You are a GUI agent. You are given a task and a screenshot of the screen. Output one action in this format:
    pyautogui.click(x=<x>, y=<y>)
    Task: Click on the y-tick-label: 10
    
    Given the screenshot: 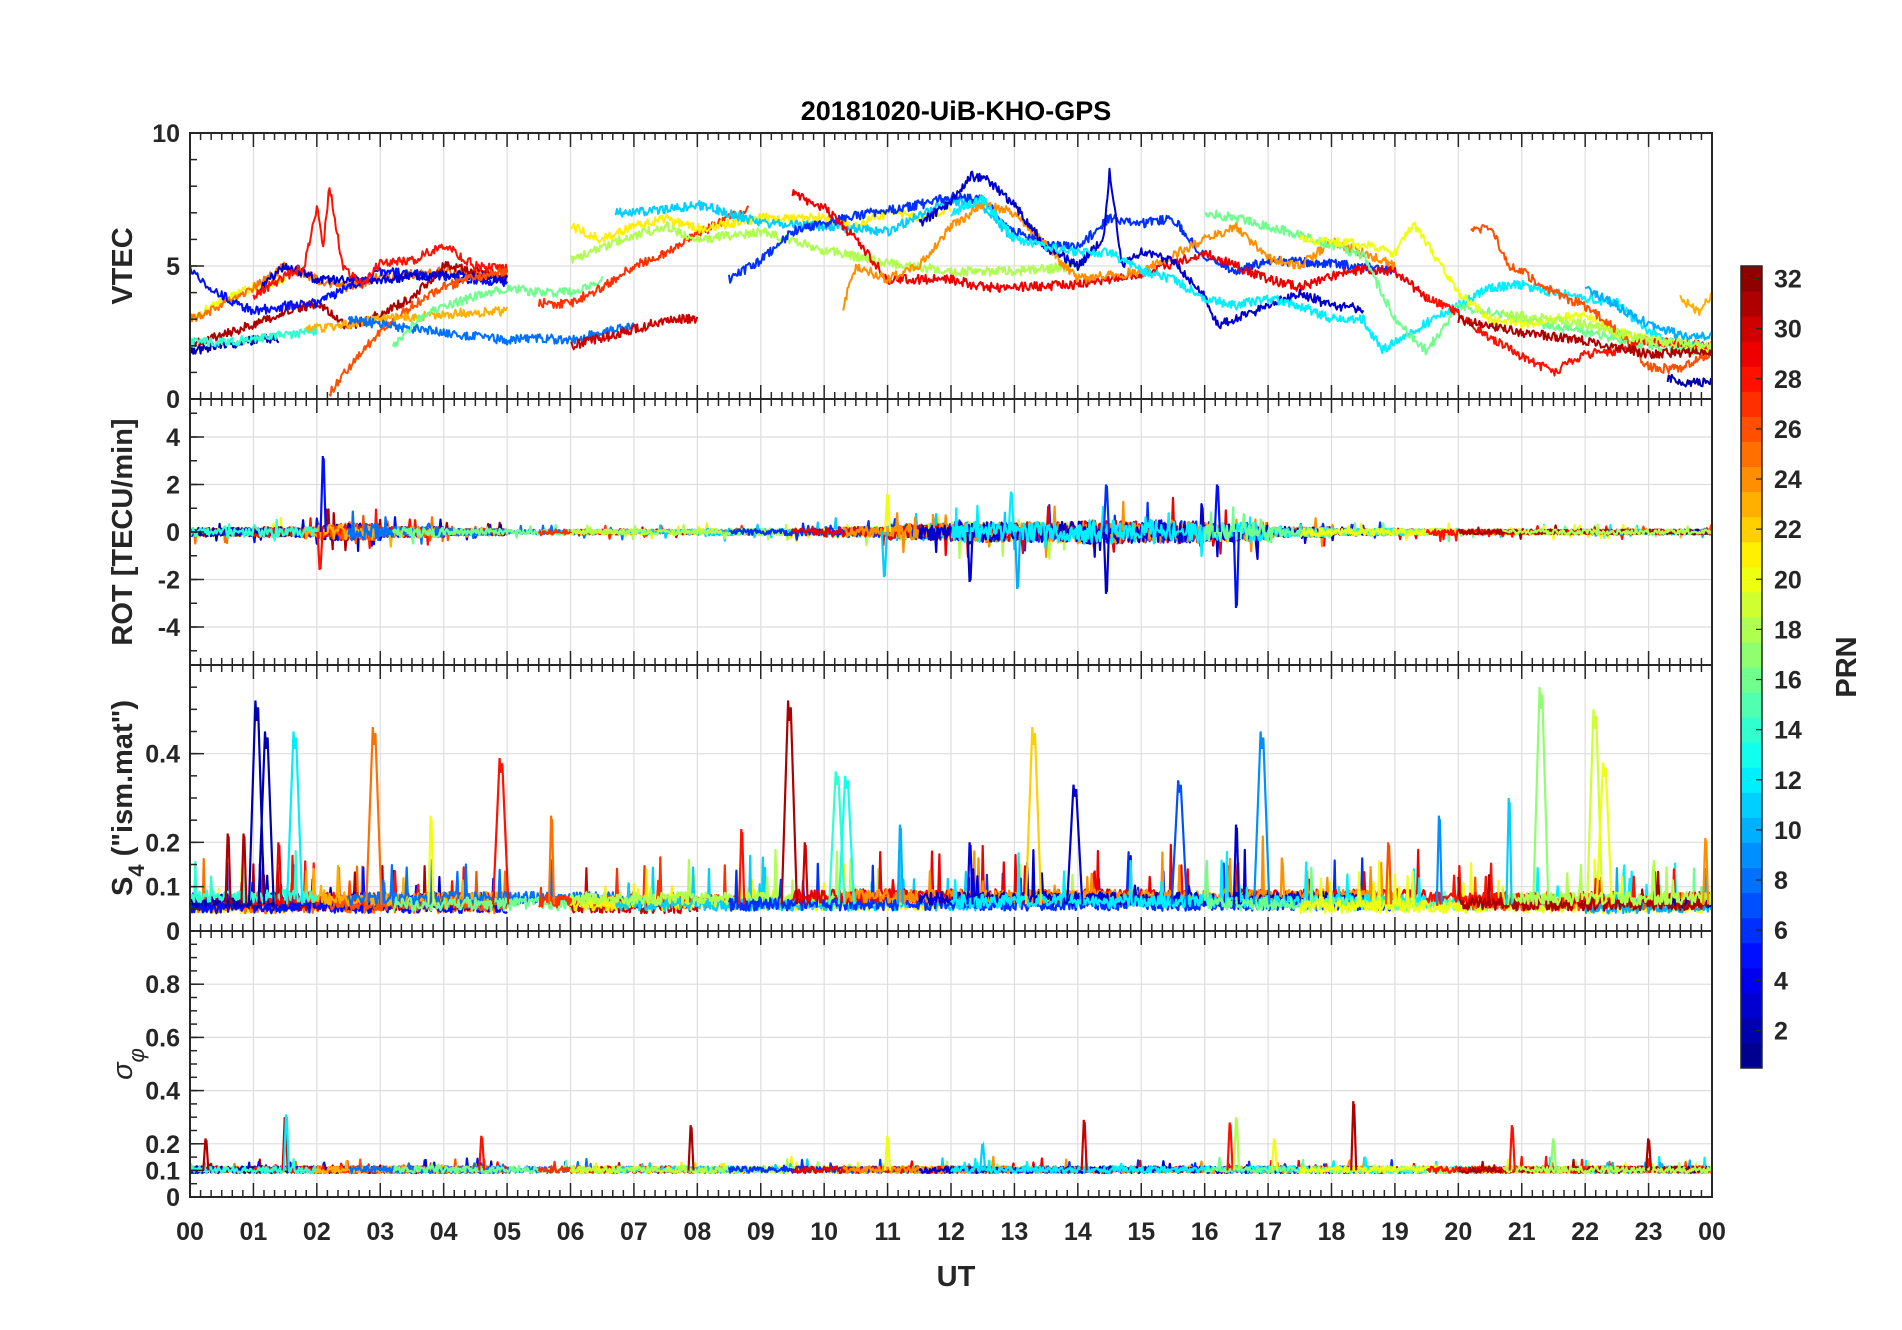 What is the action you would take?
    pyautogui.click(x=166, y=134)
    